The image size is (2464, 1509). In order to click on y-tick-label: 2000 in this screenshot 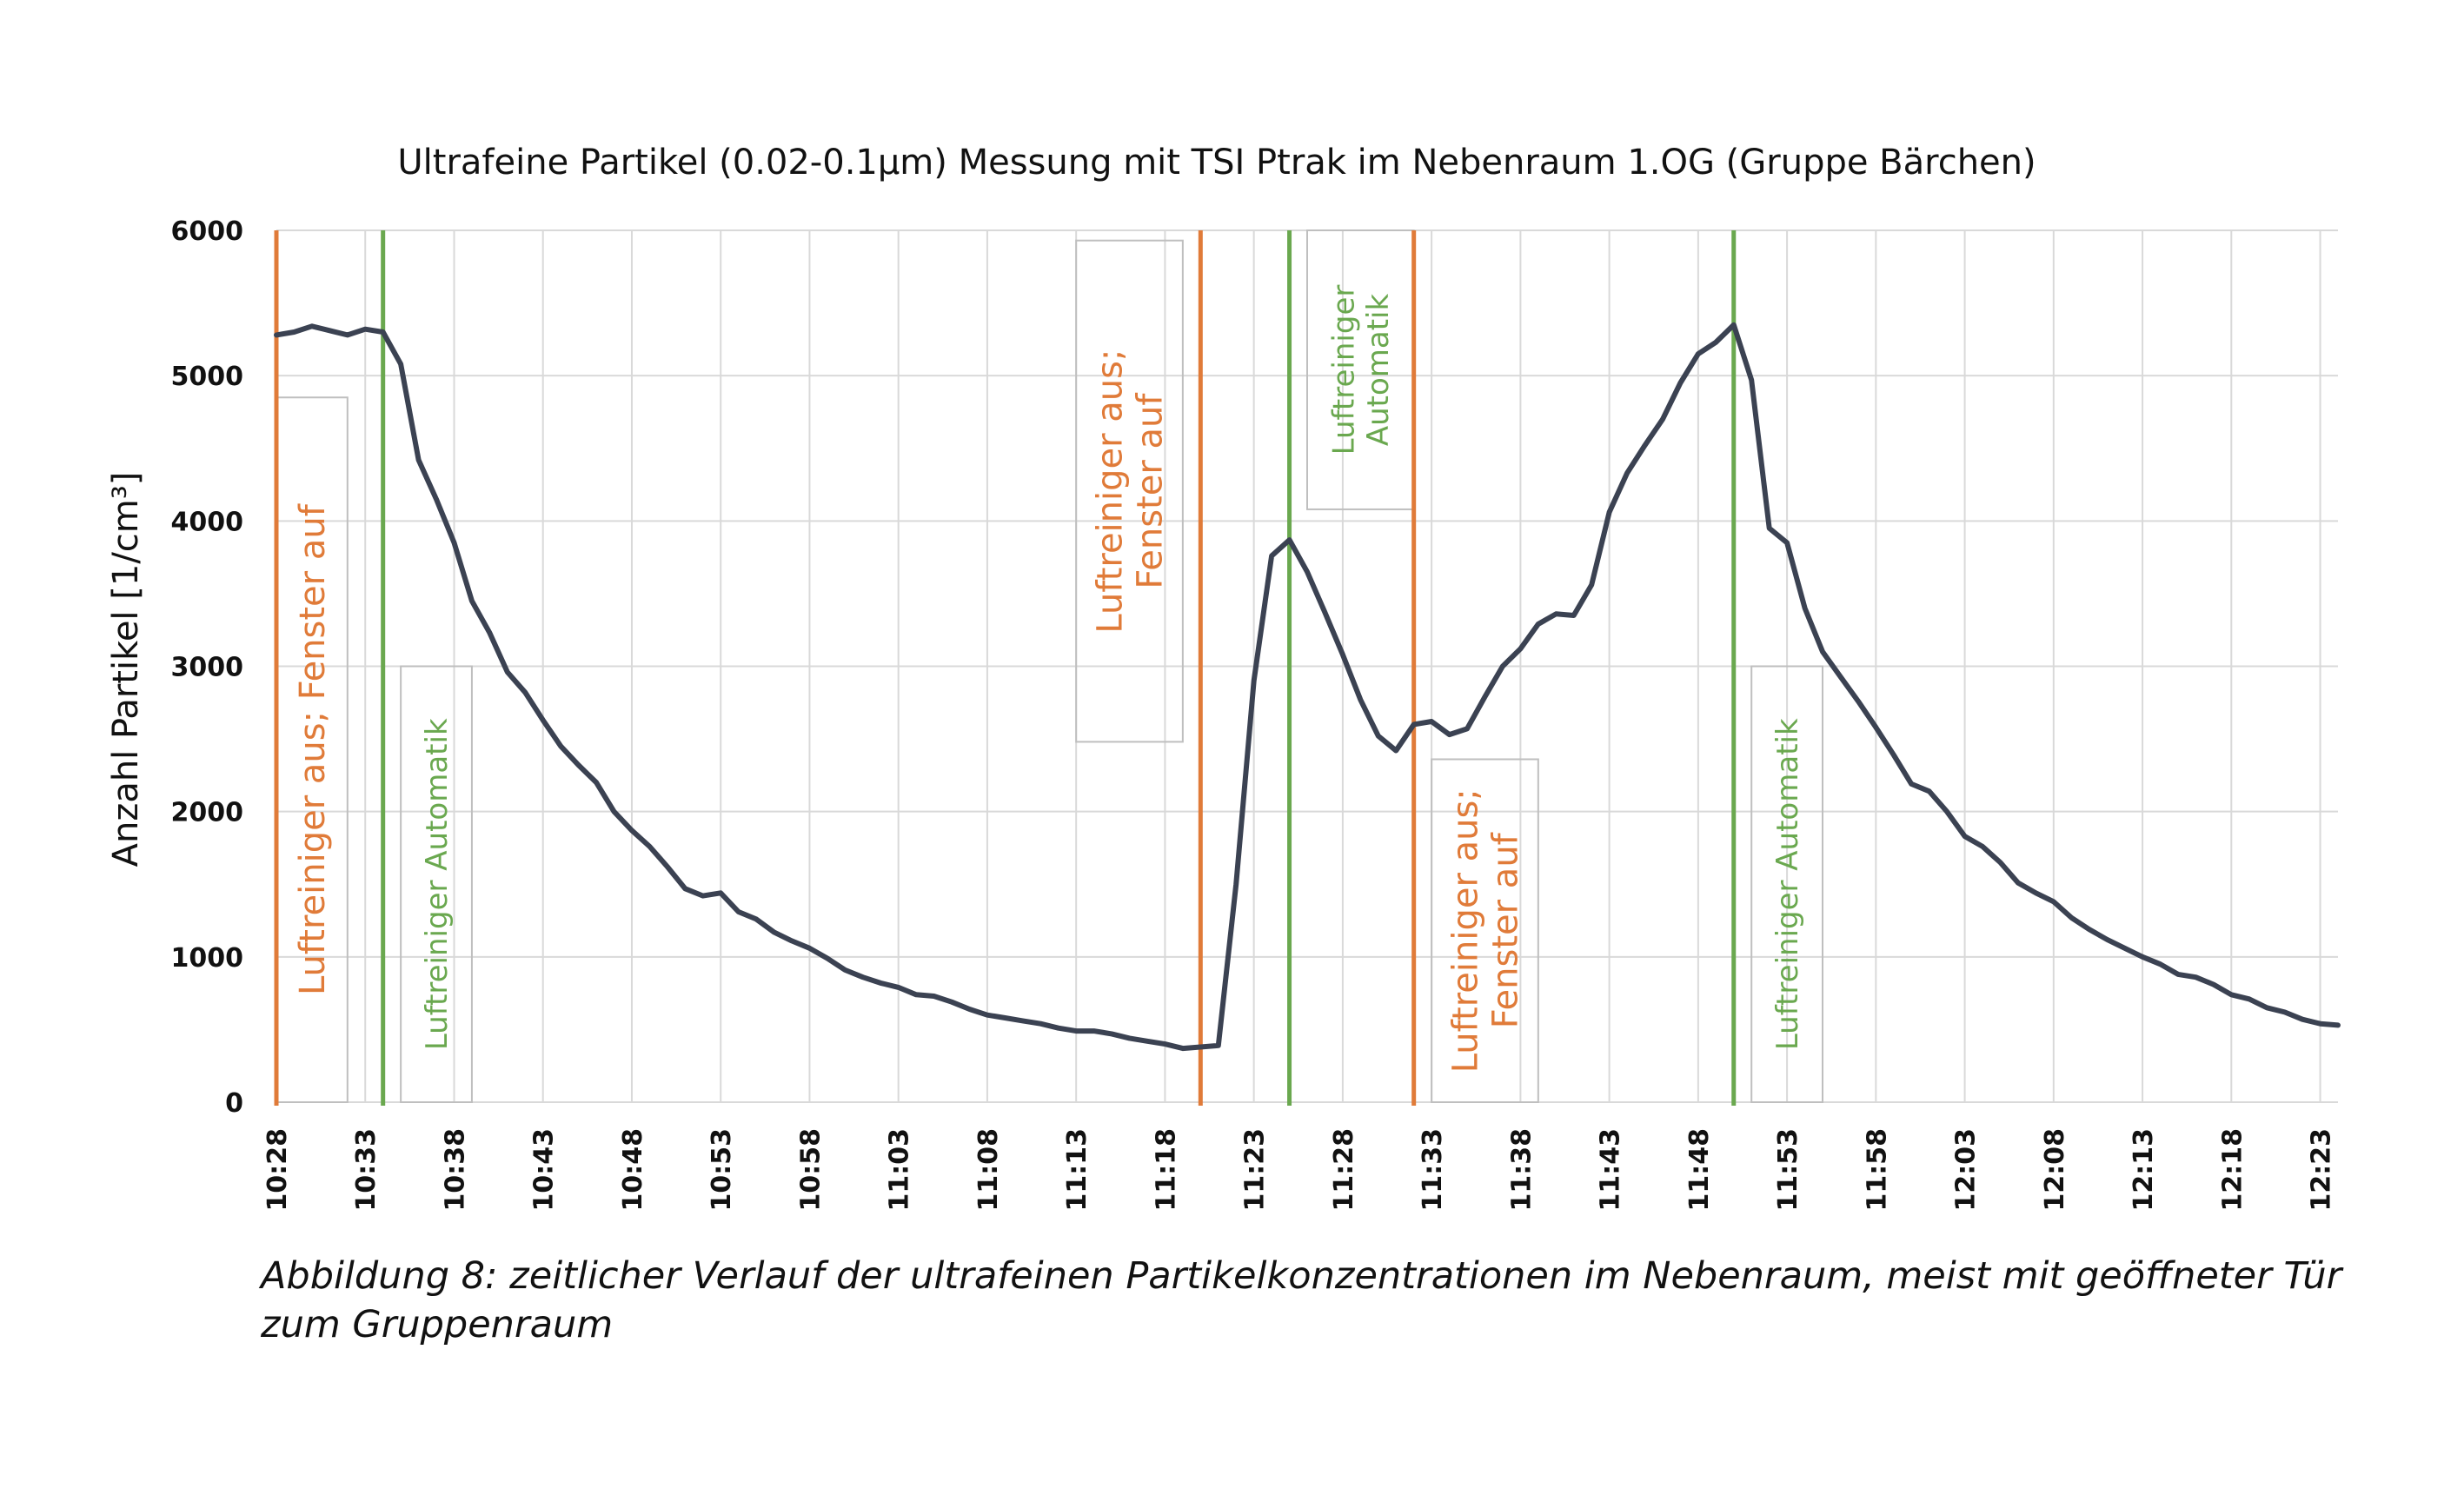, I will do `click(208, 813)`.